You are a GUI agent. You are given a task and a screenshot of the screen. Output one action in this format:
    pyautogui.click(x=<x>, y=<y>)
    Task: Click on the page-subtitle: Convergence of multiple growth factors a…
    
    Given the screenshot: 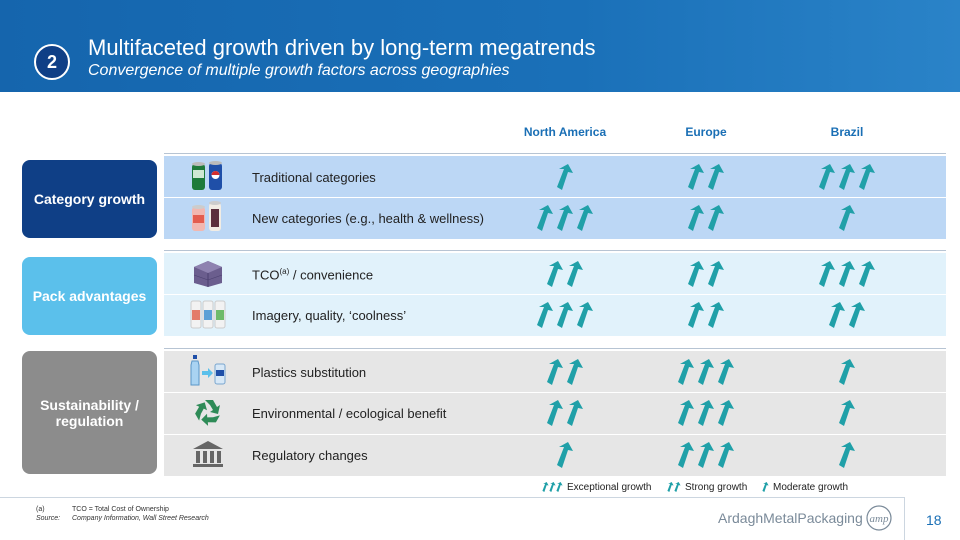 What is the action you would take?
    pyautogui.click(x=299, y=70)
    